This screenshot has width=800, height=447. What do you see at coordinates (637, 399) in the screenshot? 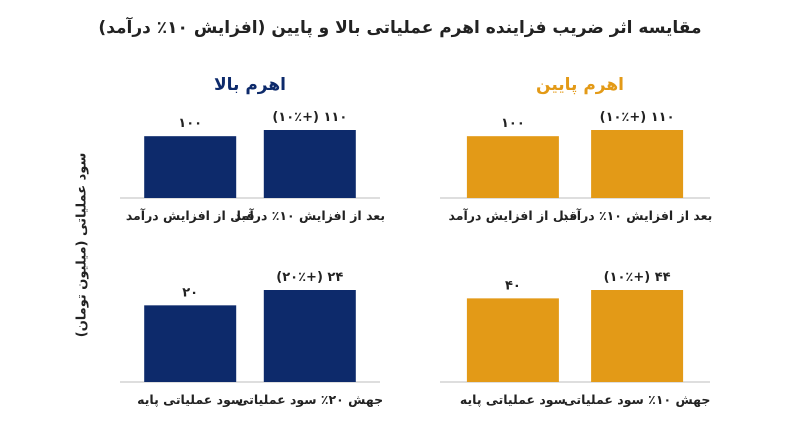
I see `category-tick-label: جهش ۱۰٪ سود عملیاتی` at bounding box center [637, 399].